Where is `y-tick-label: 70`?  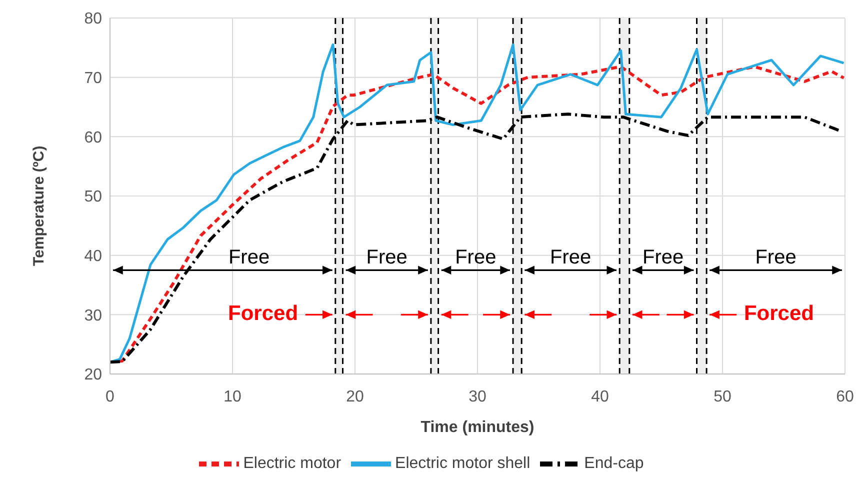
y-tick-label: 70 is located at coordinates (93, 79).